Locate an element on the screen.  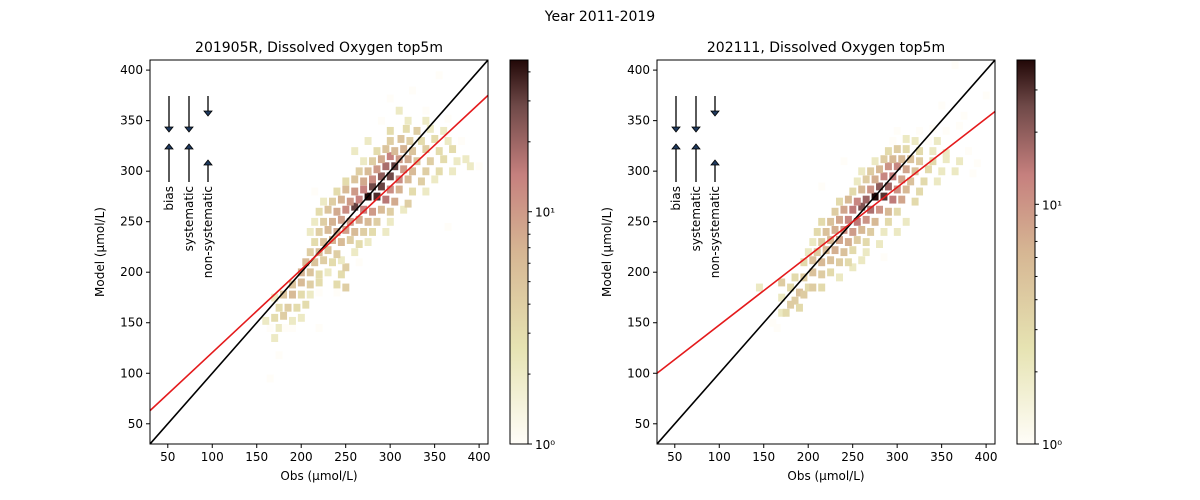
x-tick-label: 50 is located at coordinates (167, 457).